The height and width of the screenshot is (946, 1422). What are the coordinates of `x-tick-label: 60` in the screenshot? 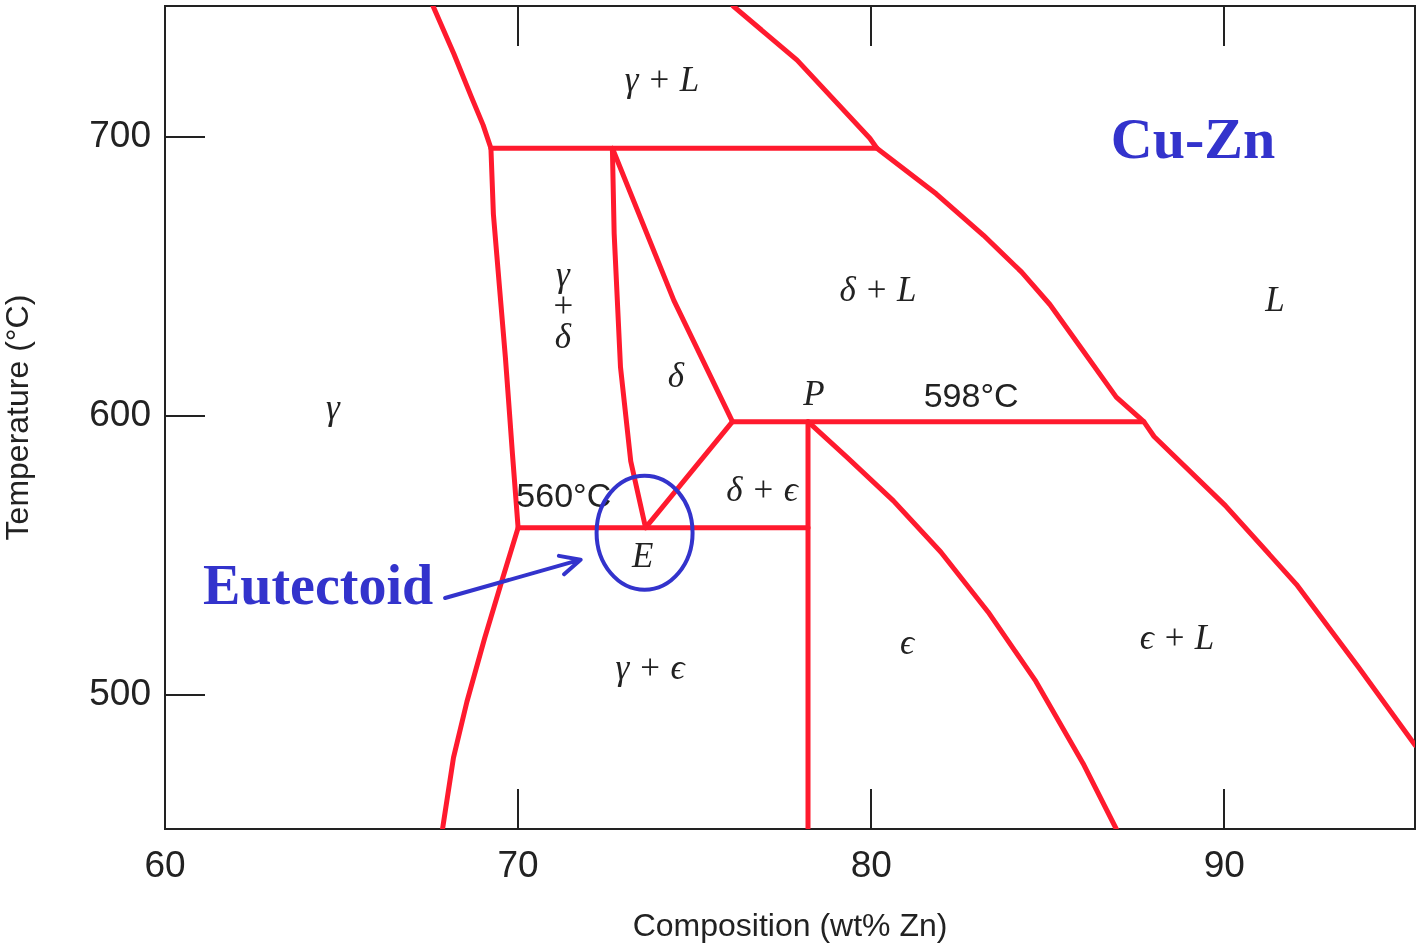 It's located at (165, 865).